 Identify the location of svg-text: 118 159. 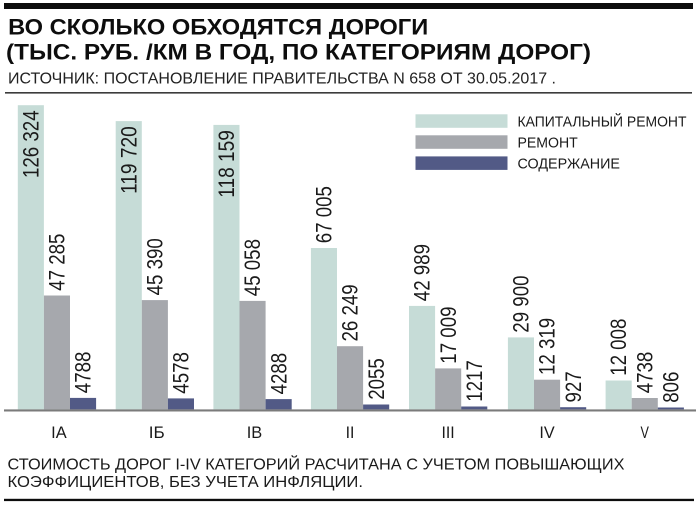
(226, 164).